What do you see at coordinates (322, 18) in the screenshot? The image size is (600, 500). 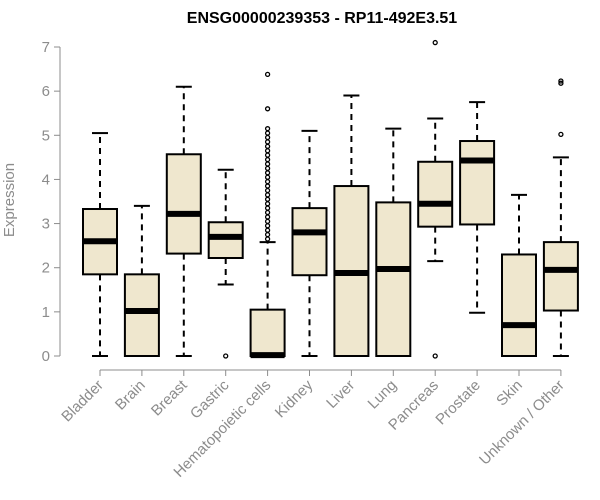 I see `chart-title: ENSG00000239353 - RP11-492E3.51` at bounding box center [322, 18].